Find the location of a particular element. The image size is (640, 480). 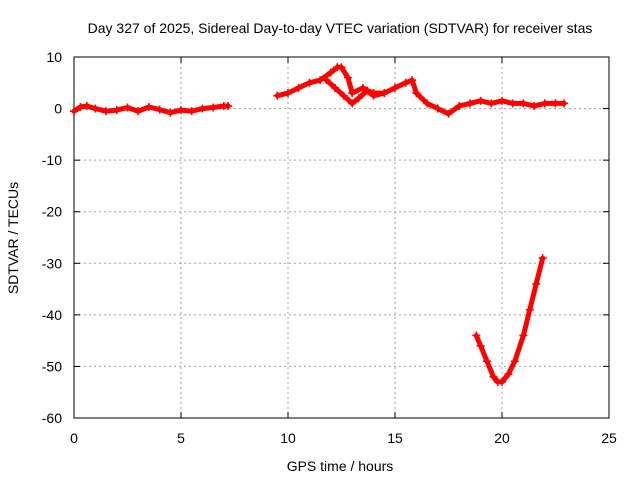

x-tick-label: 20 is located at coordinates (502, 438).